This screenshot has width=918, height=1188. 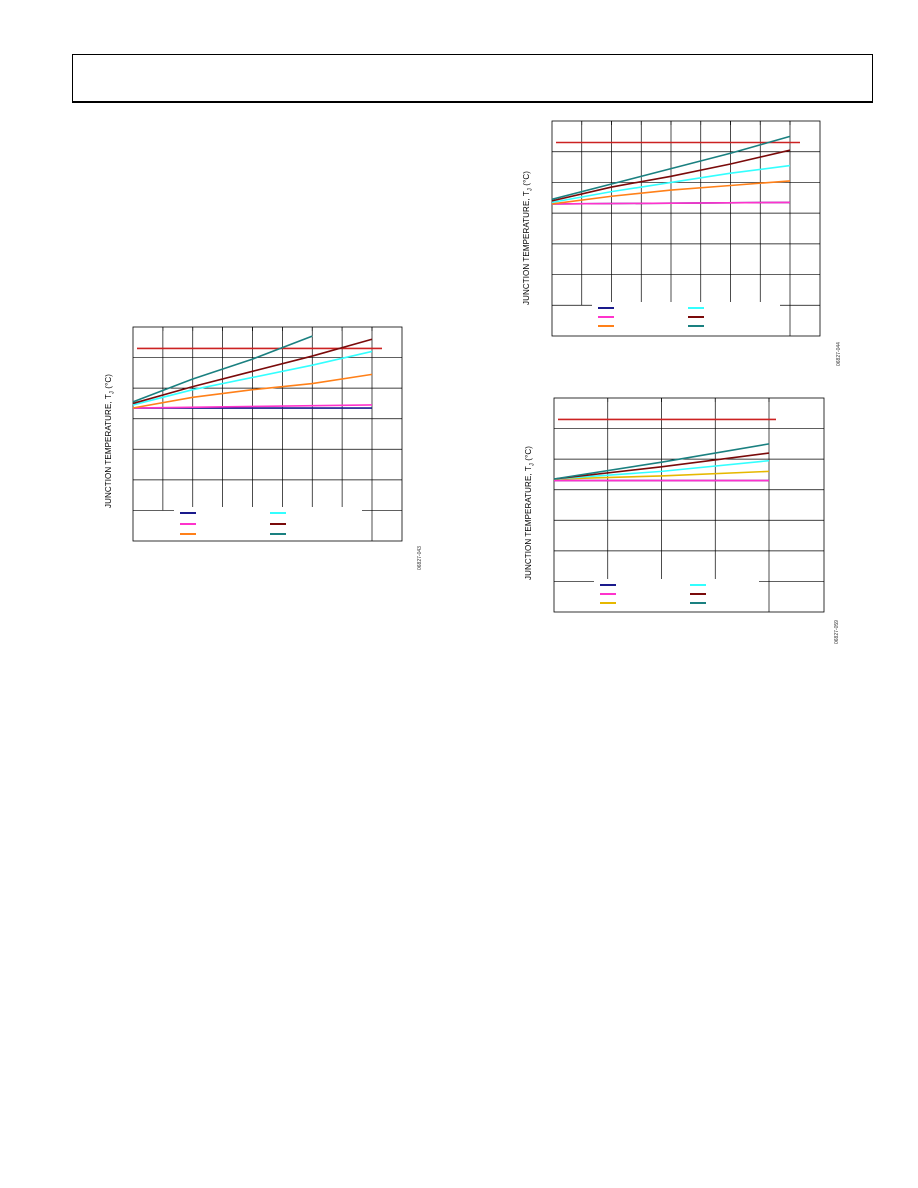 I want to click on chart-3-figure-id: 06827-059, so click(x=837, y=632).